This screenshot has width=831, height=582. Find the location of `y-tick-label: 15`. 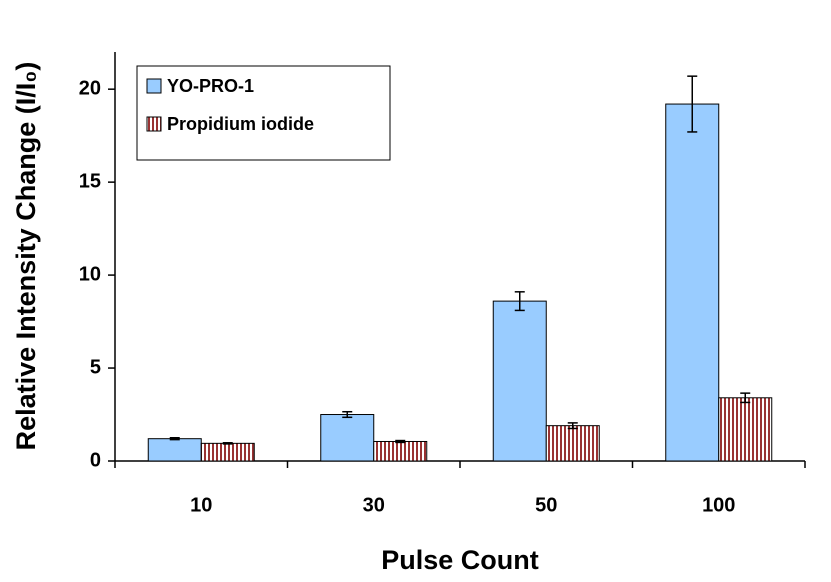

y-tick-label: 15 is located at coordinates (90, 181).